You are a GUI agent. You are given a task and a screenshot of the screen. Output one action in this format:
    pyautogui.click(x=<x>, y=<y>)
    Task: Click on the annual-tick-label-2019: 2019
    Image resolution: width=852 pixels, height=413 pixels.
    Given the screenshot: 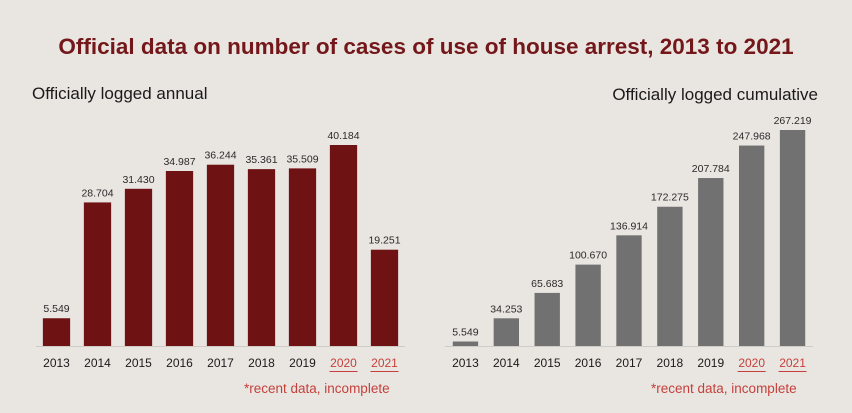 What is the action you would take?
    pyautogui.click(x=302, y=363)
    